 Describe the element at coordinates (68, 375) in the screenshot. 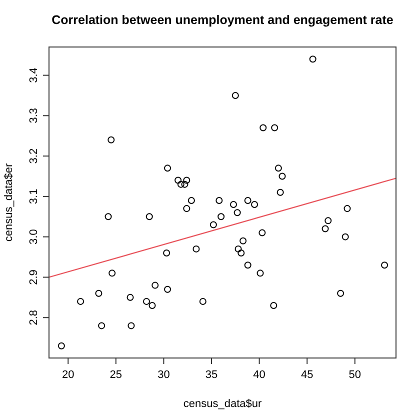

I see `x-tick-label: 20` at that location.